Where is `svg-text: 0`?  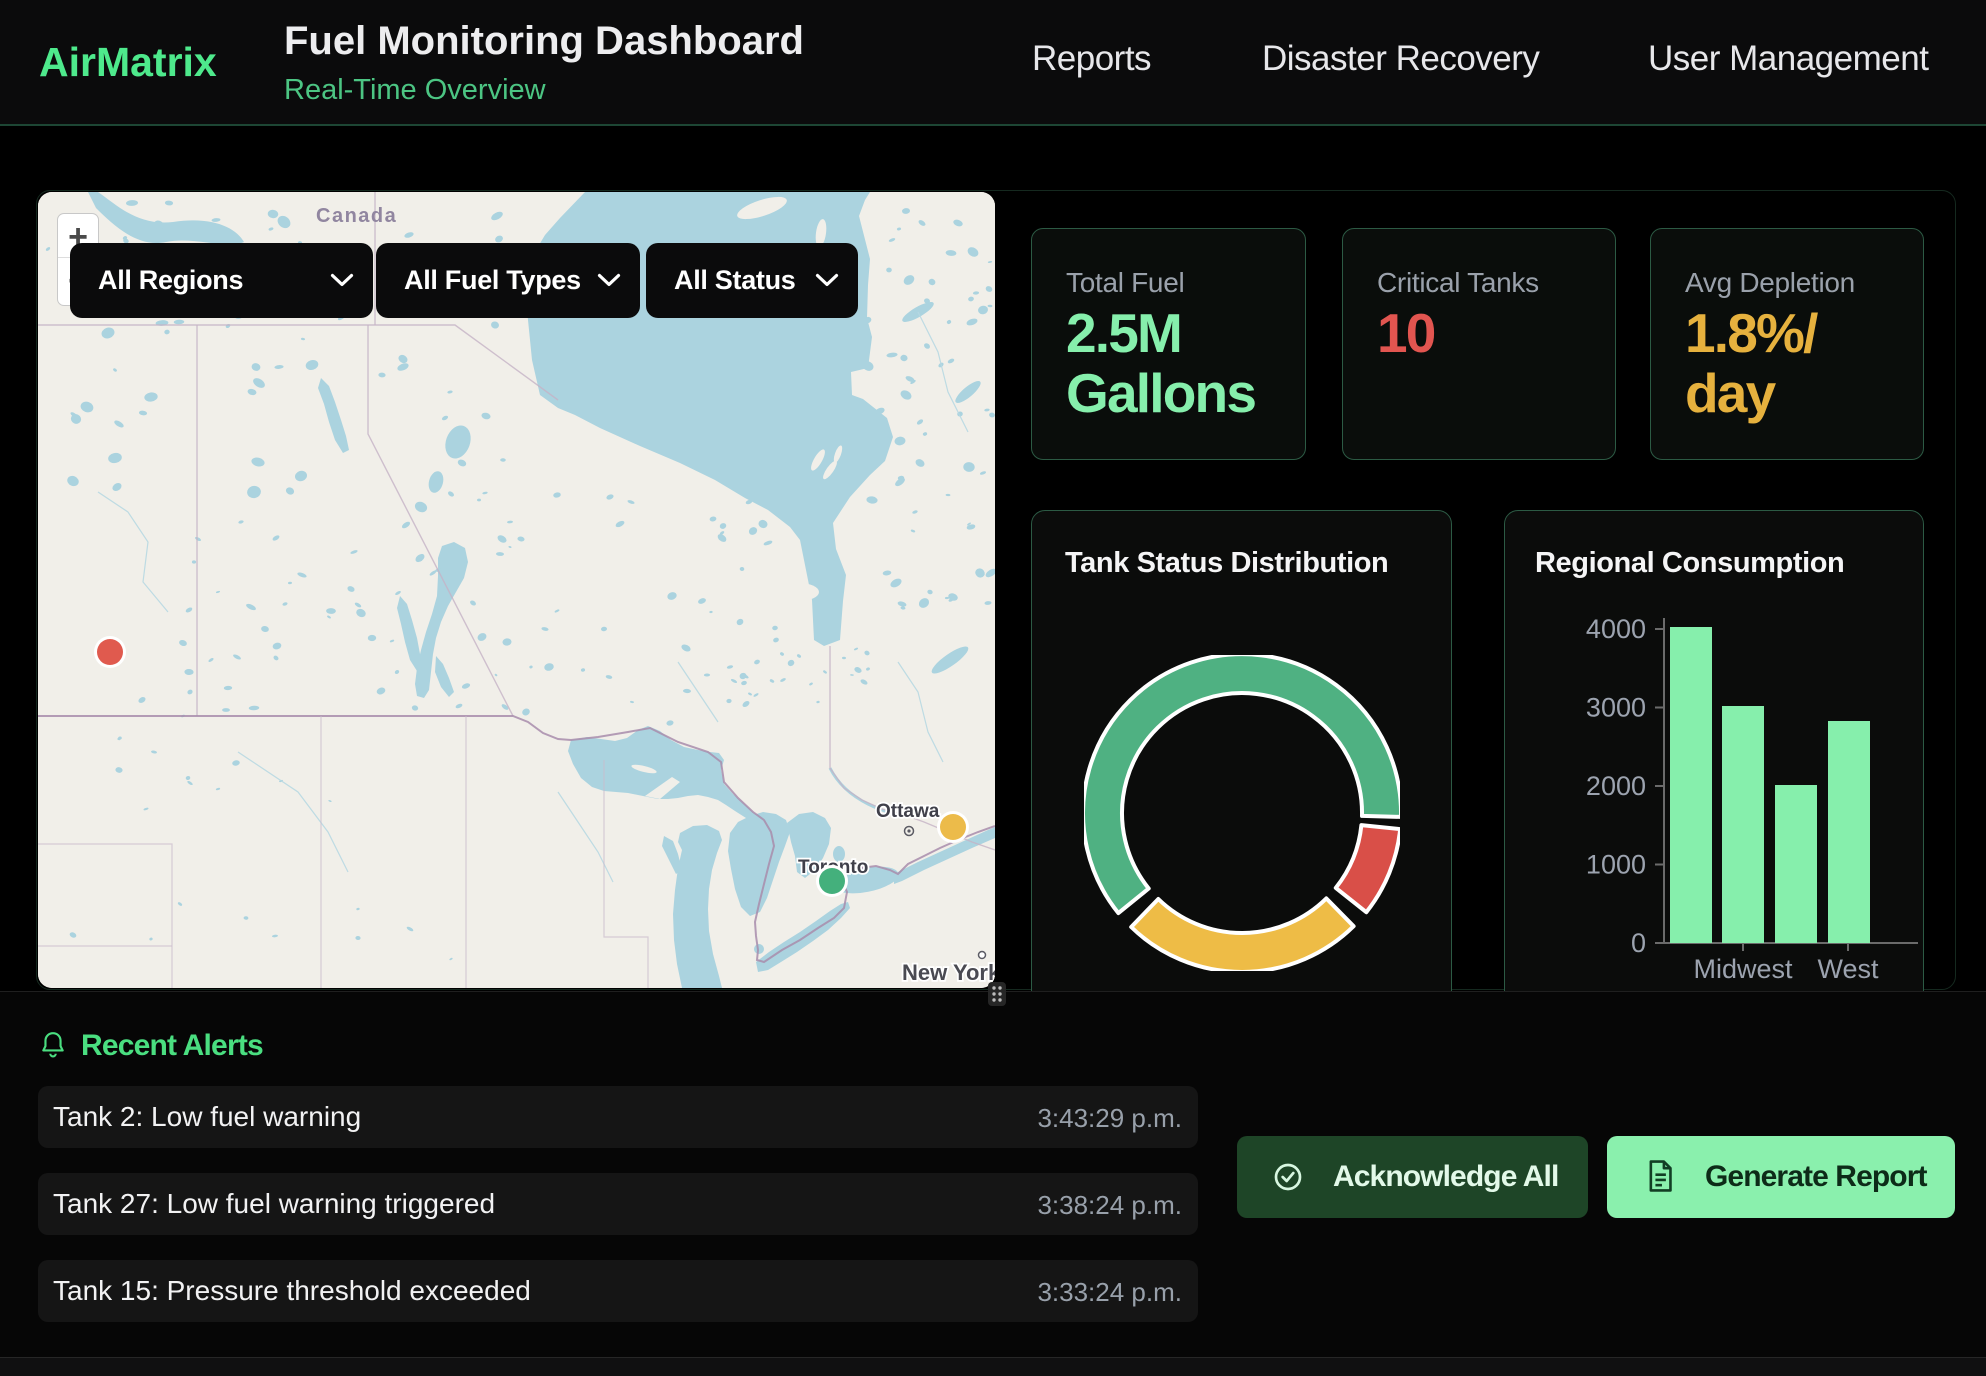 svg-text: 0 is located at coordinates (1638, 943).